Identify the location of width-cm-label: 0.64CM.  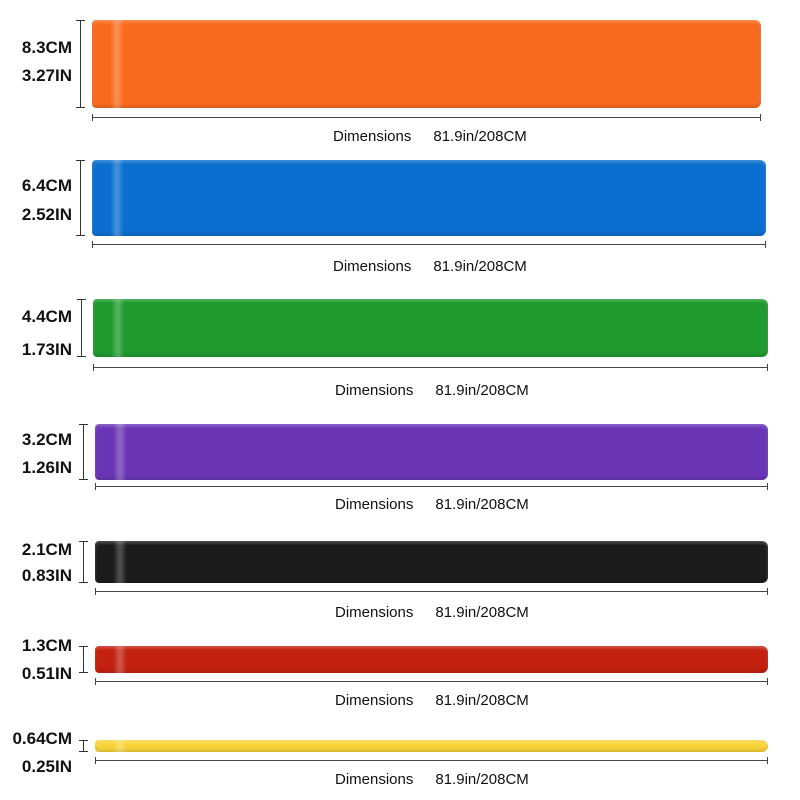
(42, 738).